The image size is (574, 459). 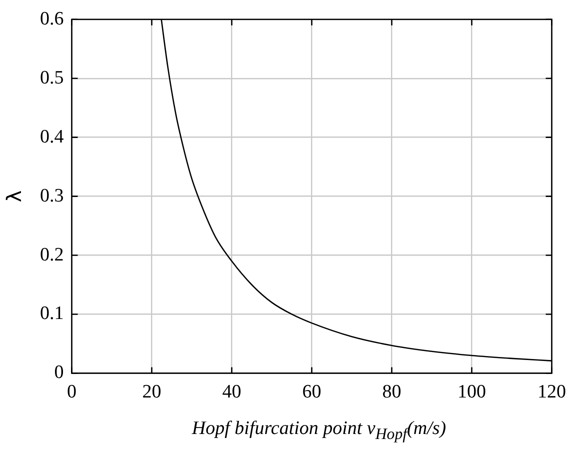 What do you see at coordinates (52, 255) in the screenshot?
I see `y-tick-label: 0.2` at bounding box center [52, 255].